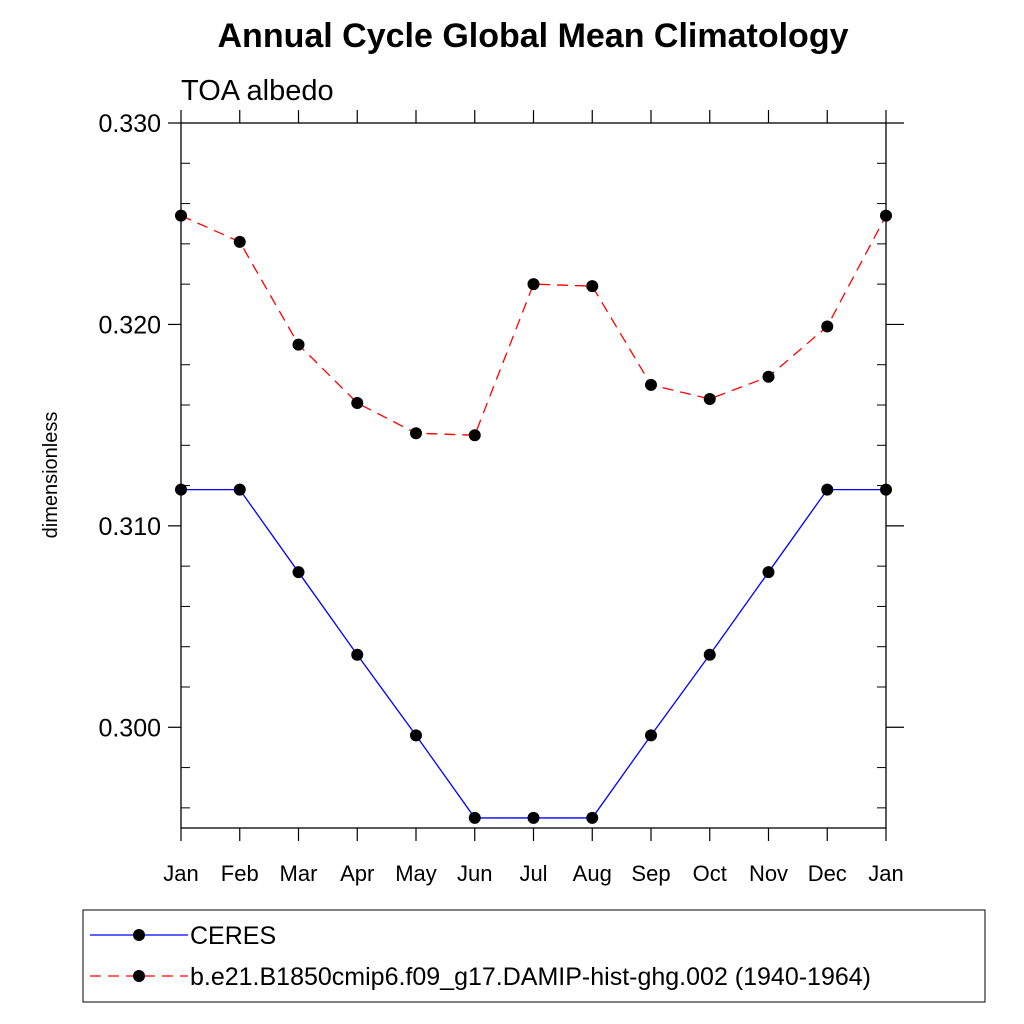 This screenshot has height=1024, width=1024. What do you see at coordinates (533, 36) in the screenshot?
I see `chart-title: Annual Cycle Global Mean Climatology` at bounding box center [533, 36].